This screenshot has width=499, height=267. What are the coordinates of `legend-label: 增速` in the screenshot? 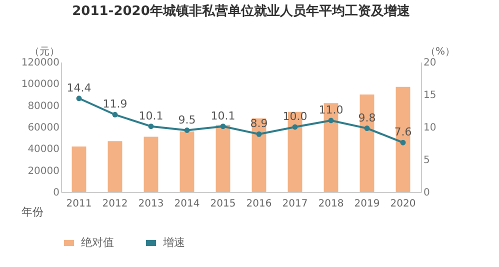 It's located at (173, 242).